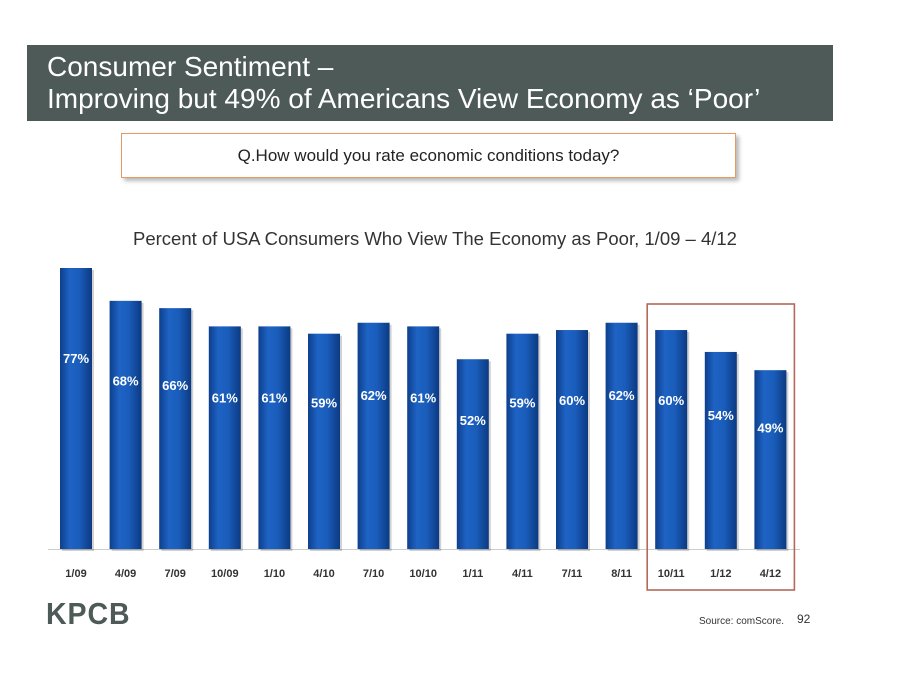 The image size is (900, 695). What do you see at coordinates (75, 574) in the screenshot?
I see `x-tick-label: 1/09` at bounding box center [75, 574].